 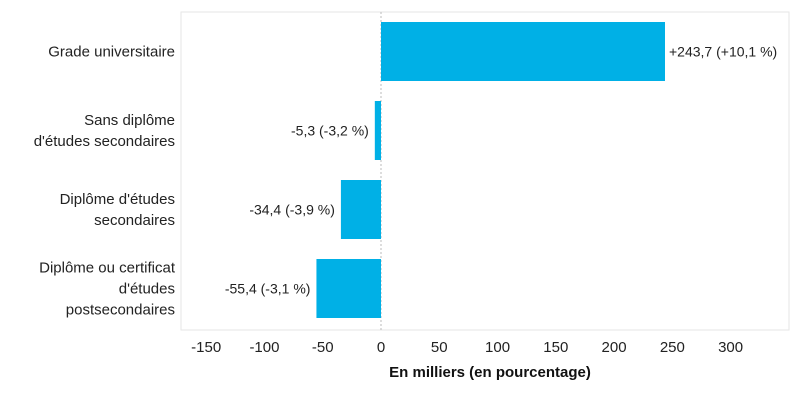 I want to click on category-label-0-line-0: Grade universitaire, so click(x=111, y=52).